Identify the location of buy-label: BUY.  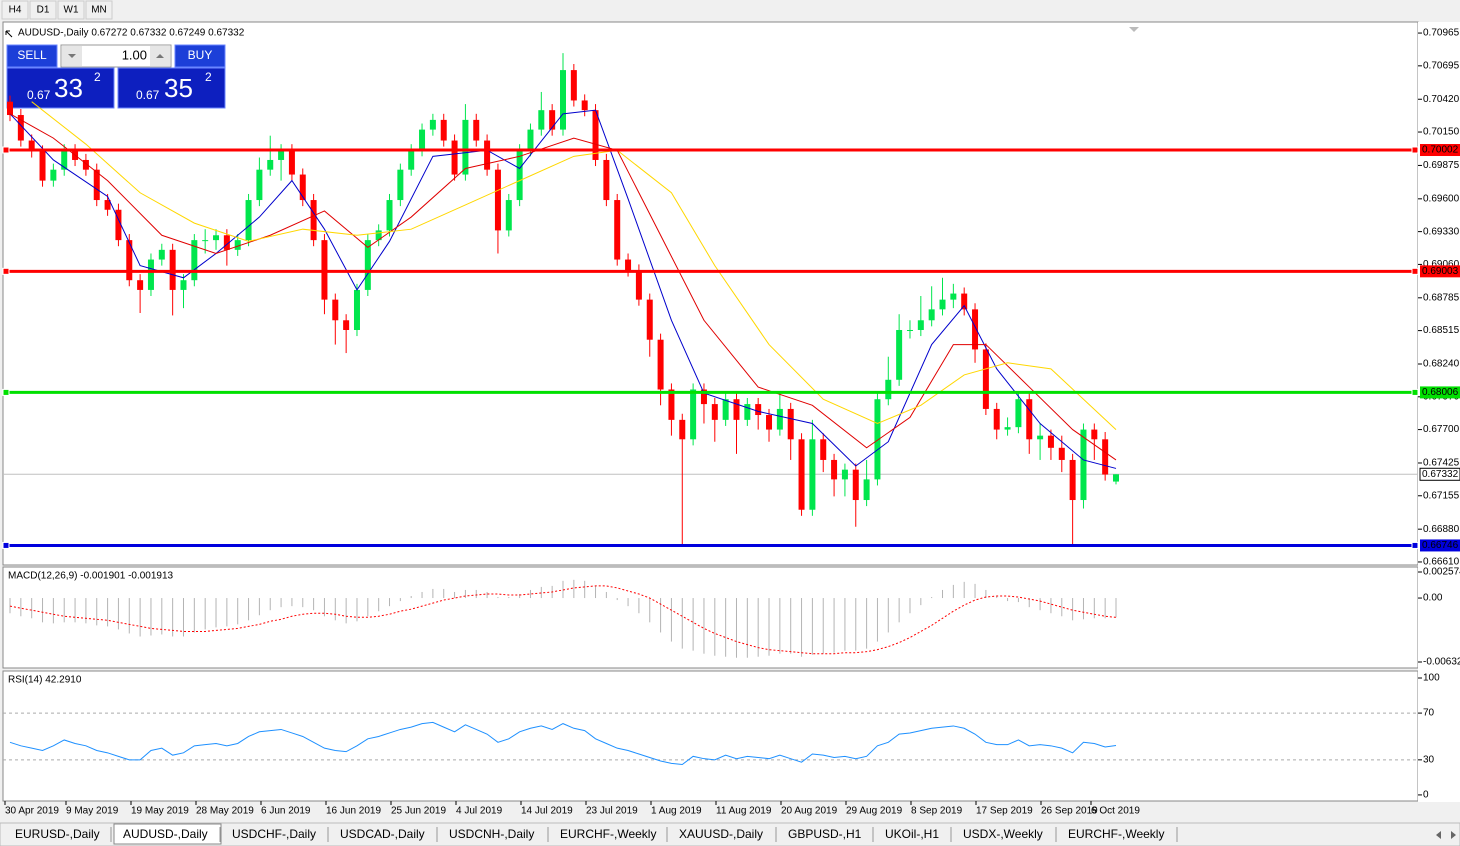
(200, 55).